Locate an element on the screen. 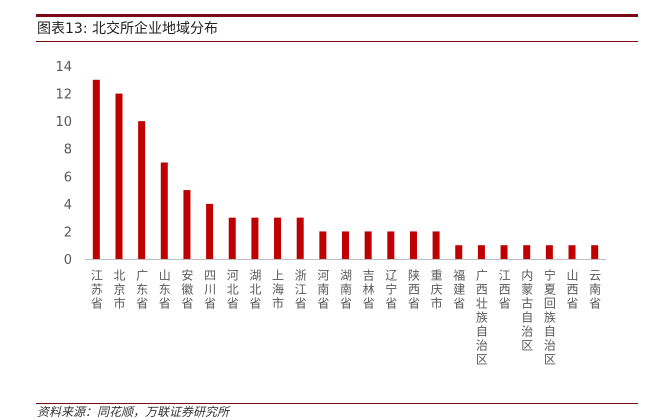 The width and height of the screenshot is (658, 419). x-tick-label: 宁夏回族自治区 is located at coordinates (549, 317).